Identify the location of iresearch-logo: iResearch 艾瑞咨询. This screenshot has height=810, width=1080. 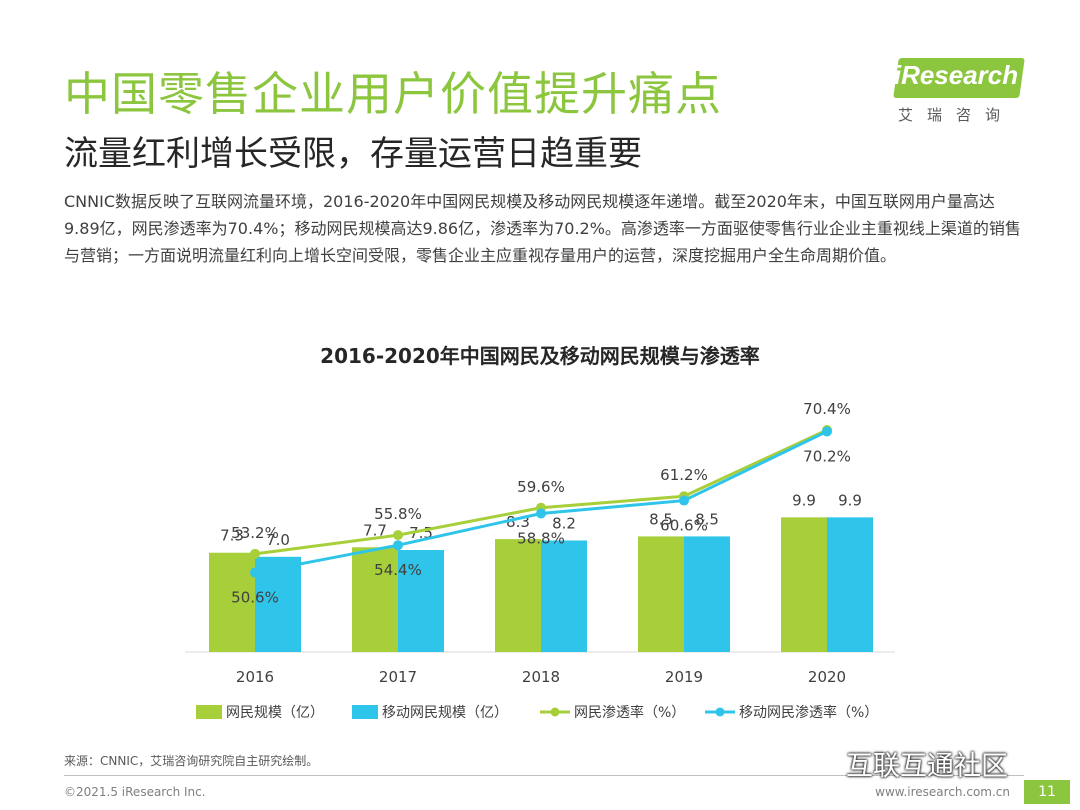
(957, 93).